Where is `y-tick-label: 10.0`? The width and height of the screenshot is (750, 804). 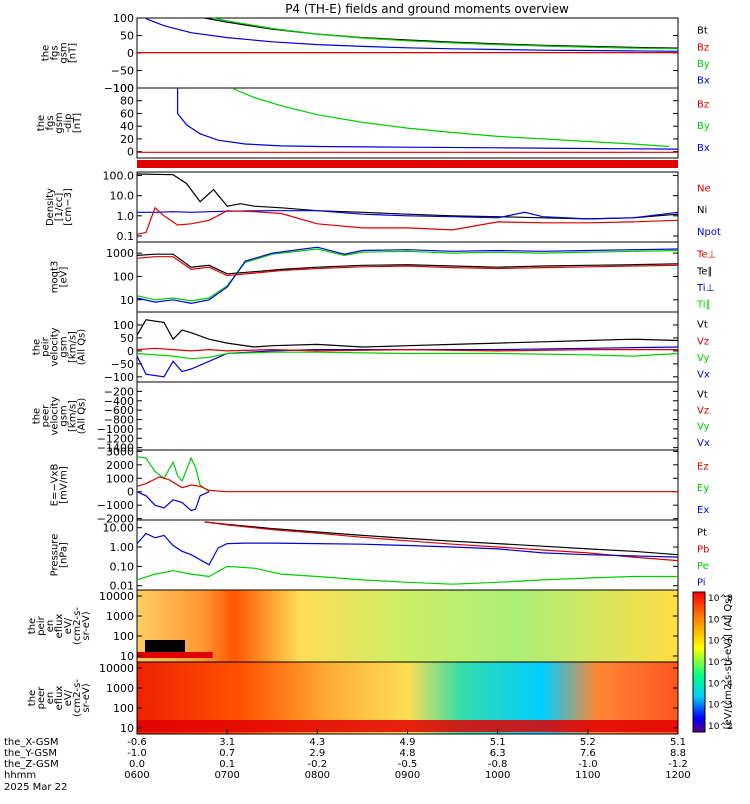 y-tick-label: 10.0 is located at coordinates (122, 196).